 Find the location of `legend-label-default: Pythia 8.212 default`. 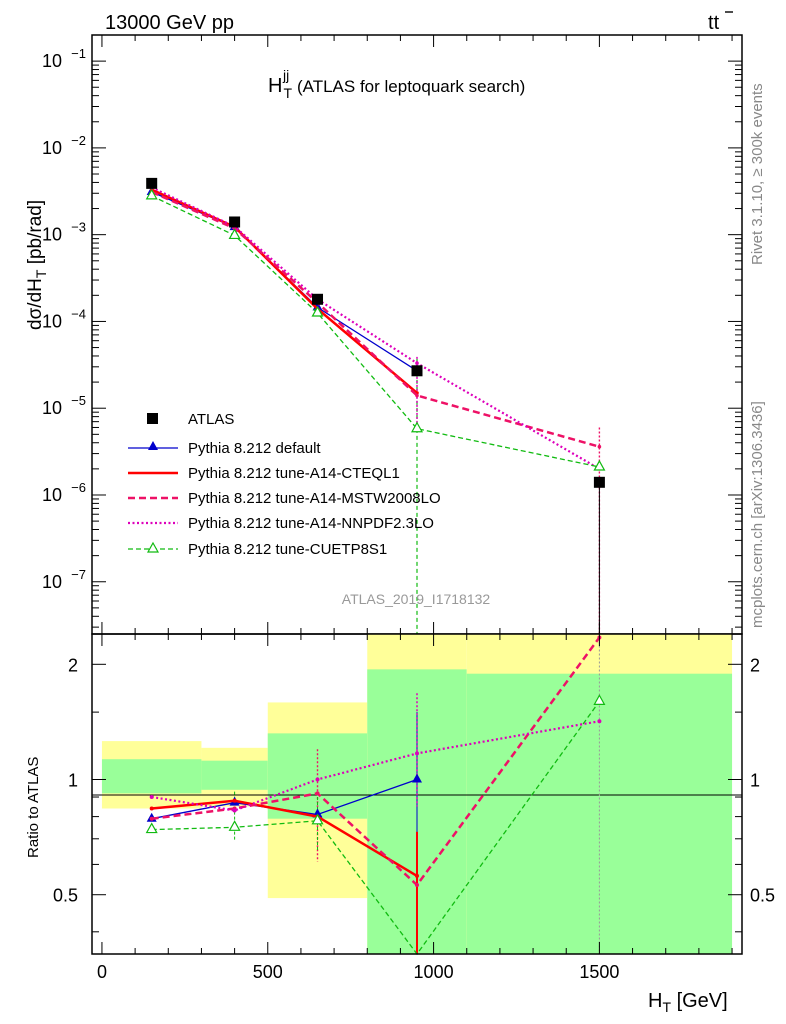

legend-label-default: Pythia 8.212 default is located at coordinates (254, 448).